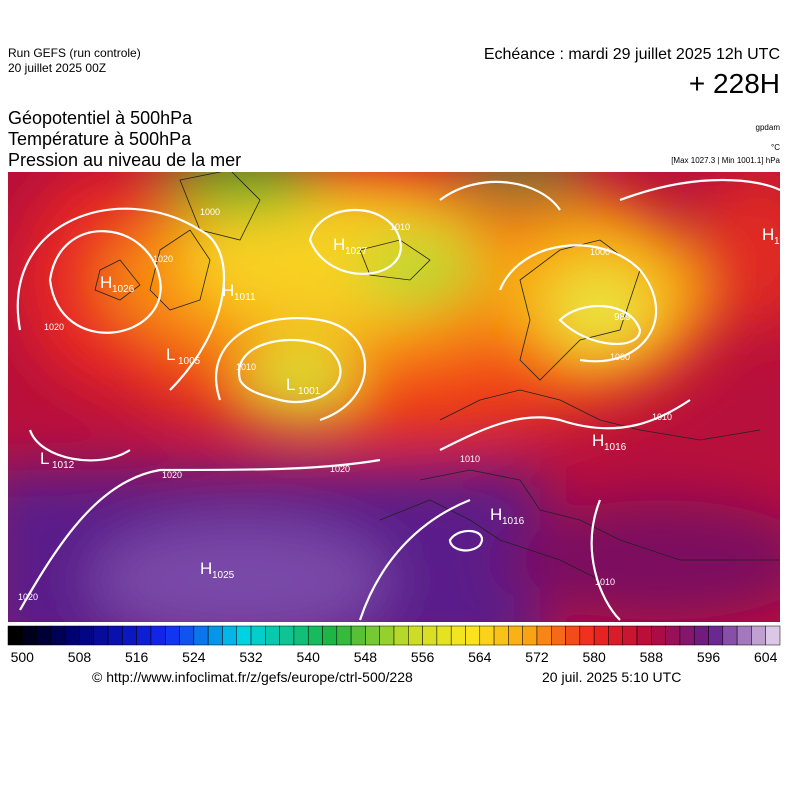 The image size is (788, 789). What do you see at coordinates (775, 147) in the screenshot?
I see `unit-label: °C` at bounding box center [775, 147].